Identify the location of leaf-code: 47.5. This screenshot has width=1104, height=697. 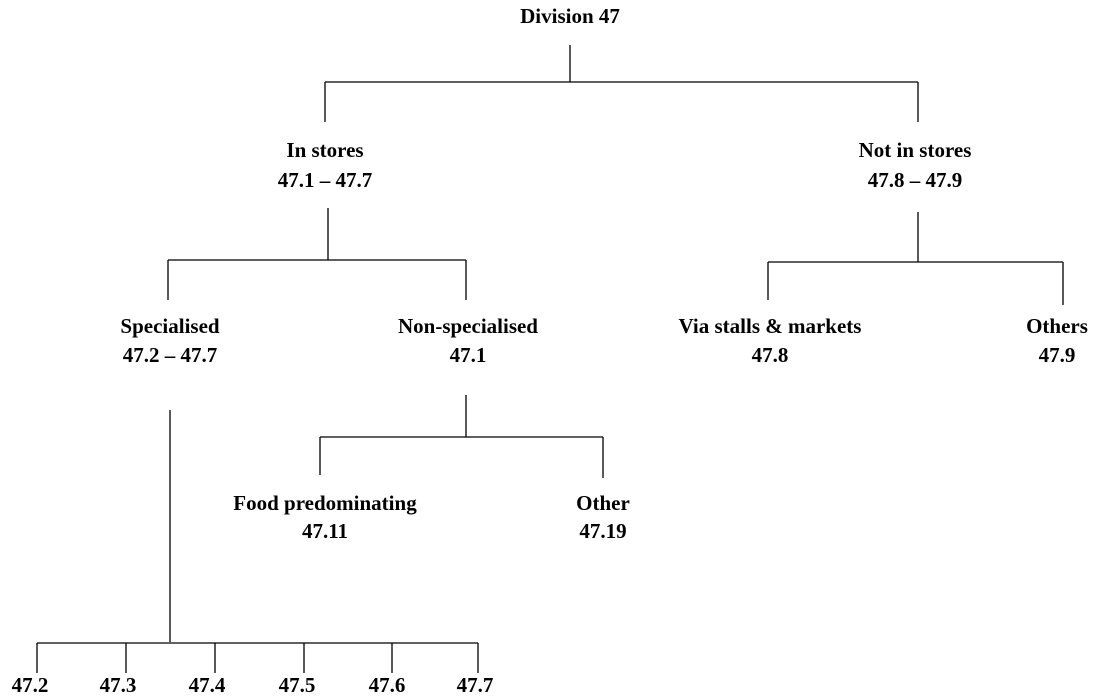
(297, 685).